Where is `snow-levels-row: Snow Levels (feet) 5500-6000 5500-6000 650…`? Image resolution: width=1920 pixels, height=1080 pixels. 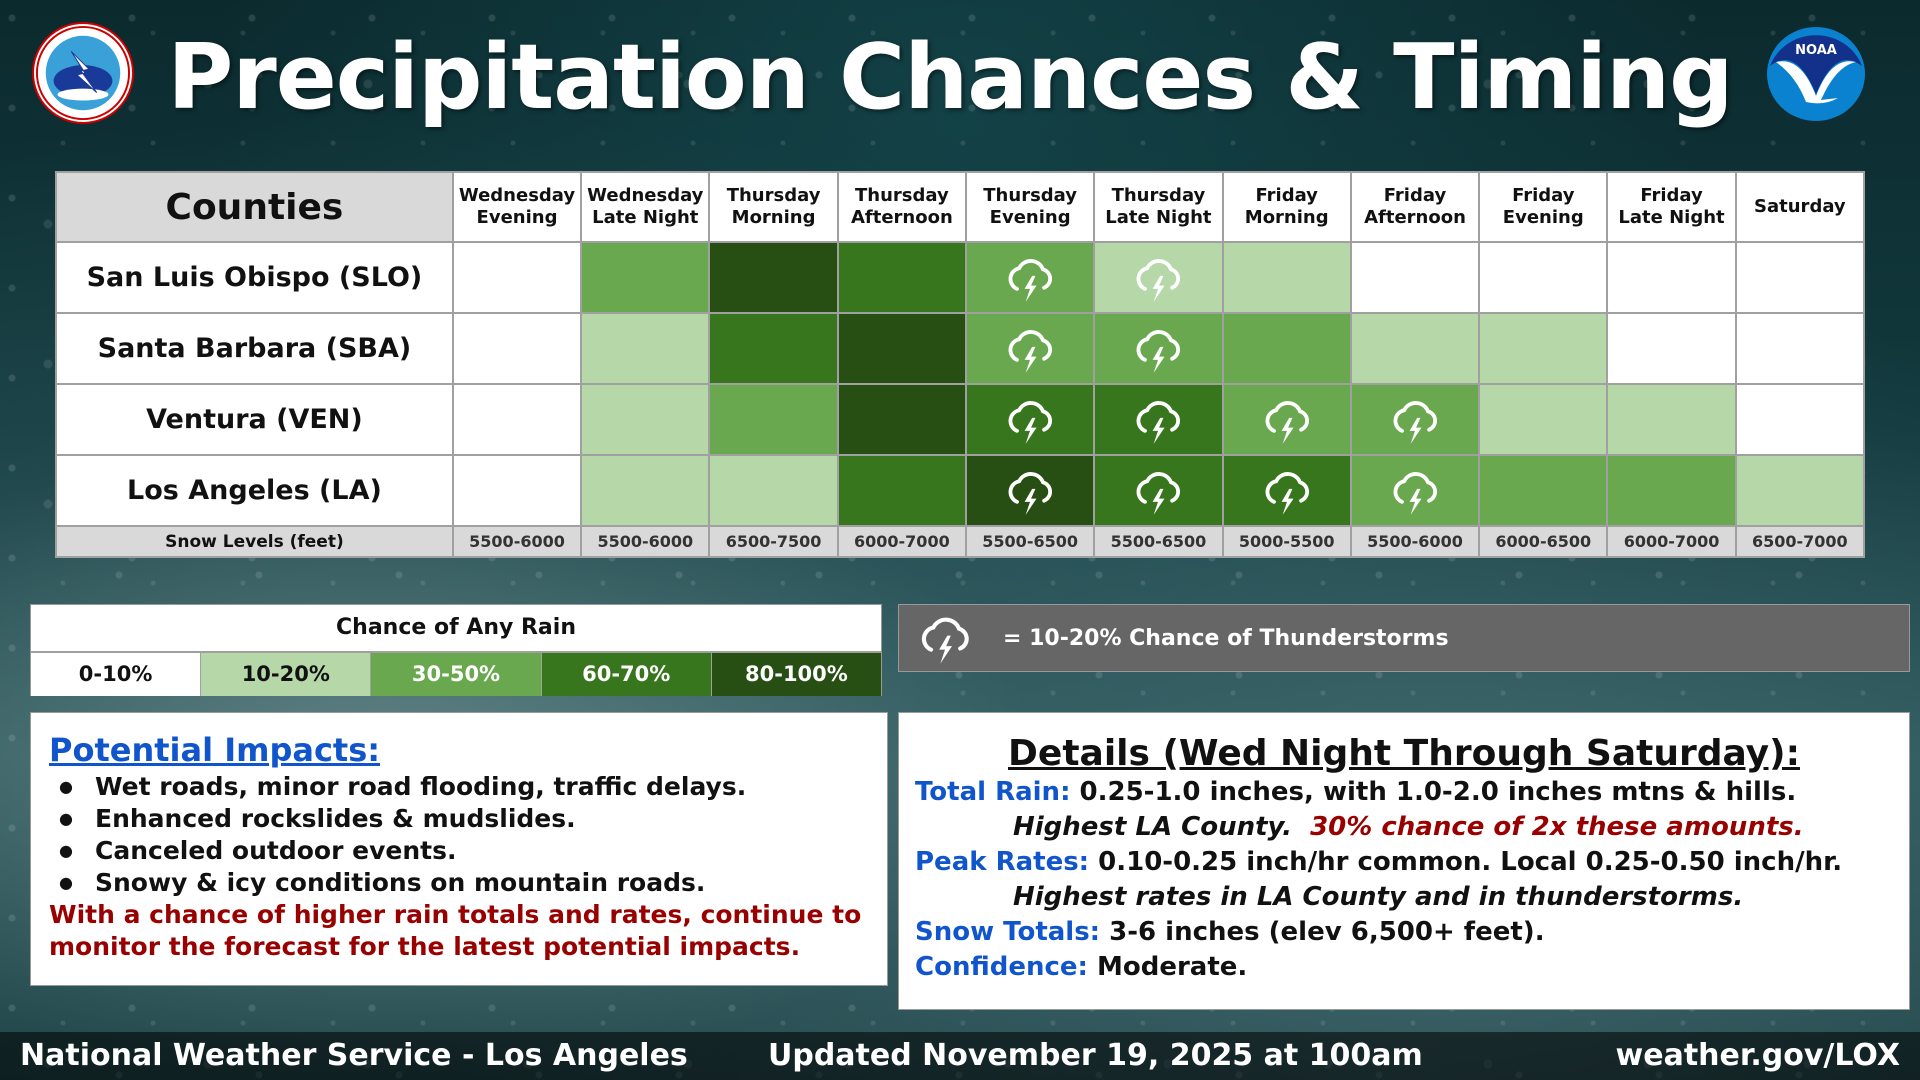 snow-levels-row: Snow Levels (feet) 5500-6000 5500-6000 650… is located at coordinates (960, 541).